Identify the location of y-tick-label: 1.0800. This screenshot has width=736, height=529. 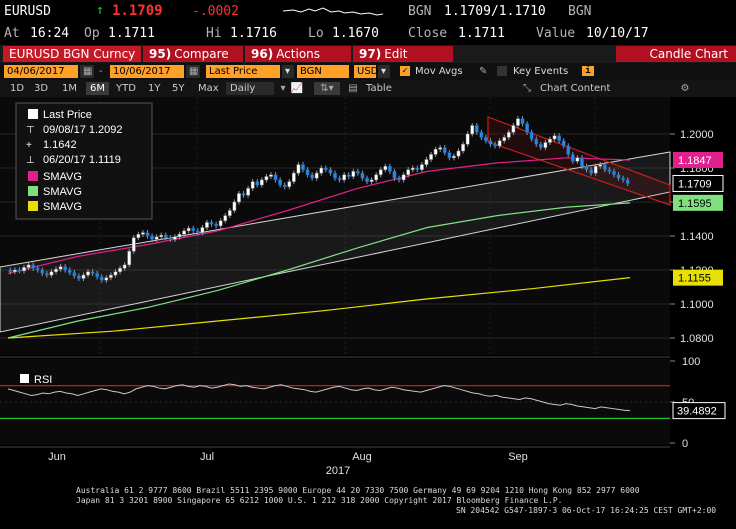
(697, 339).